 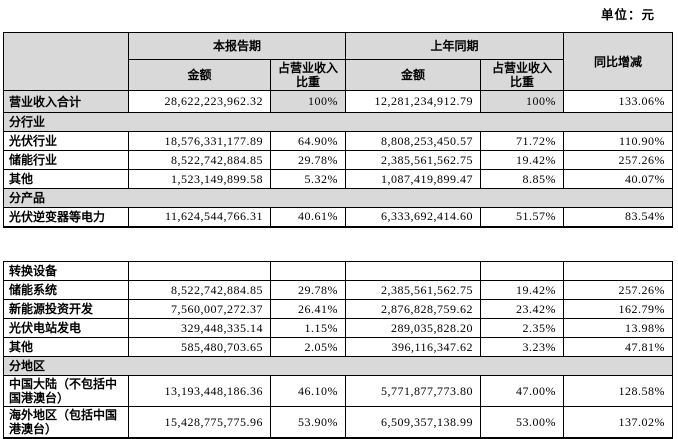 I want to click on unit-label: 单位：元, so click(x=627, y=15).